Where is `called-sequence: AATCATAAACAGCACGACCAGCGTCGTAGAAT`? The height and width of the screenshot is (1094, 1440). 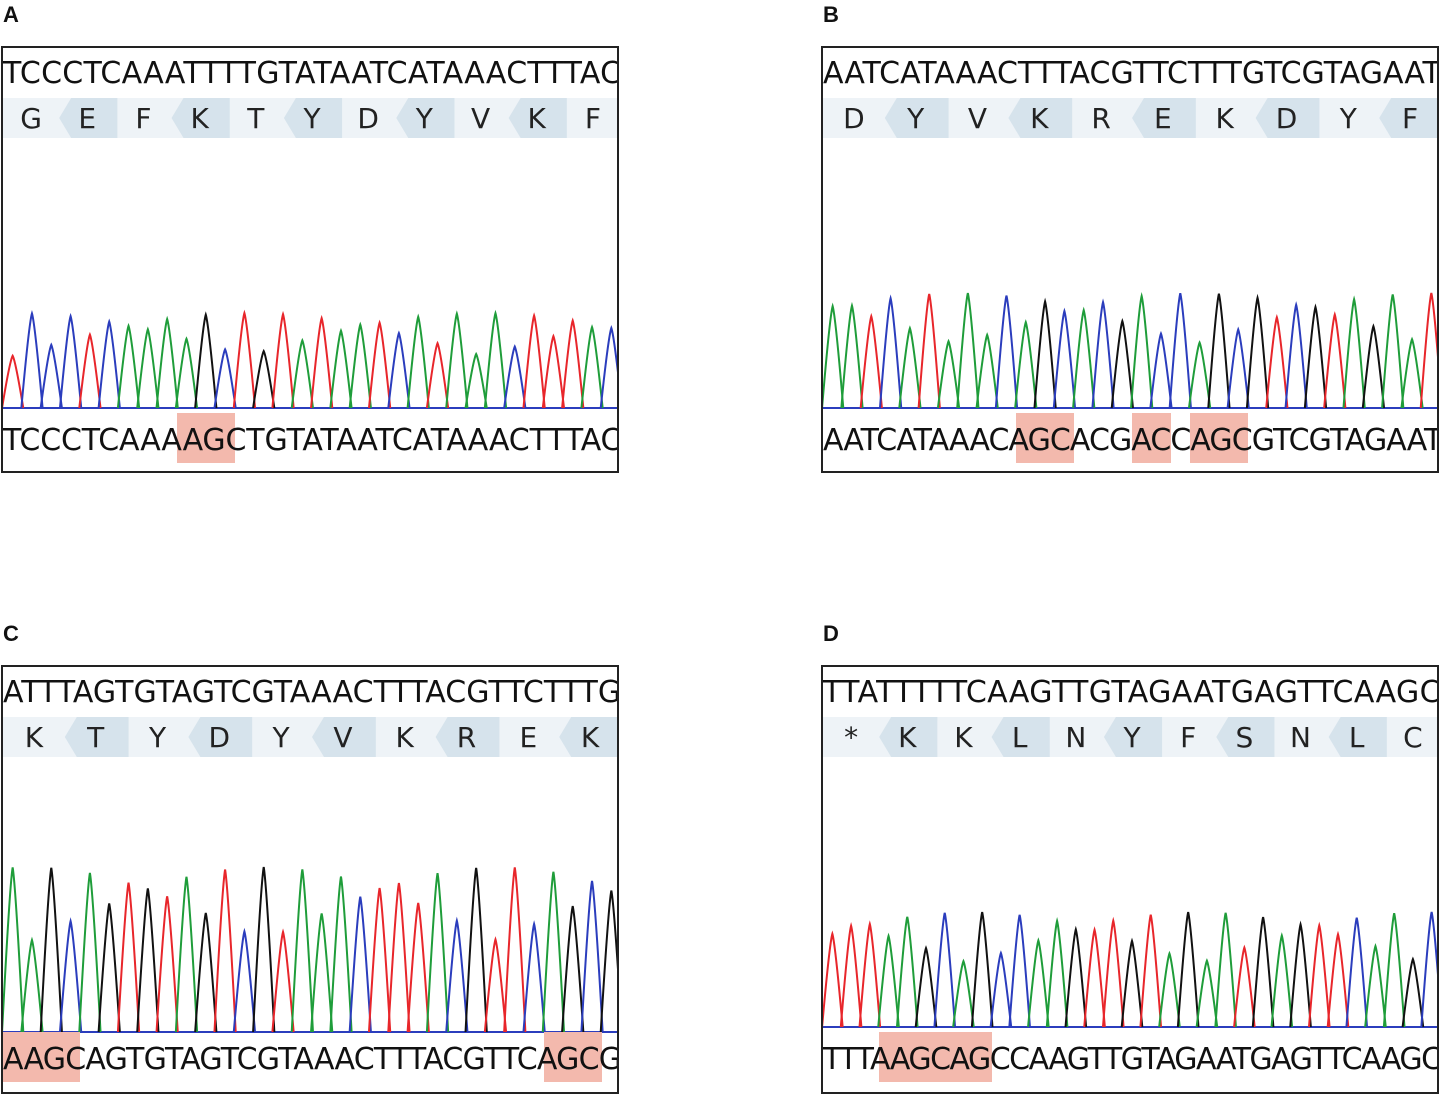 called-sequence: AATCATAAACAGCACGACCAGCGTCGTAGAAT is located at coordinates (1131, 440).